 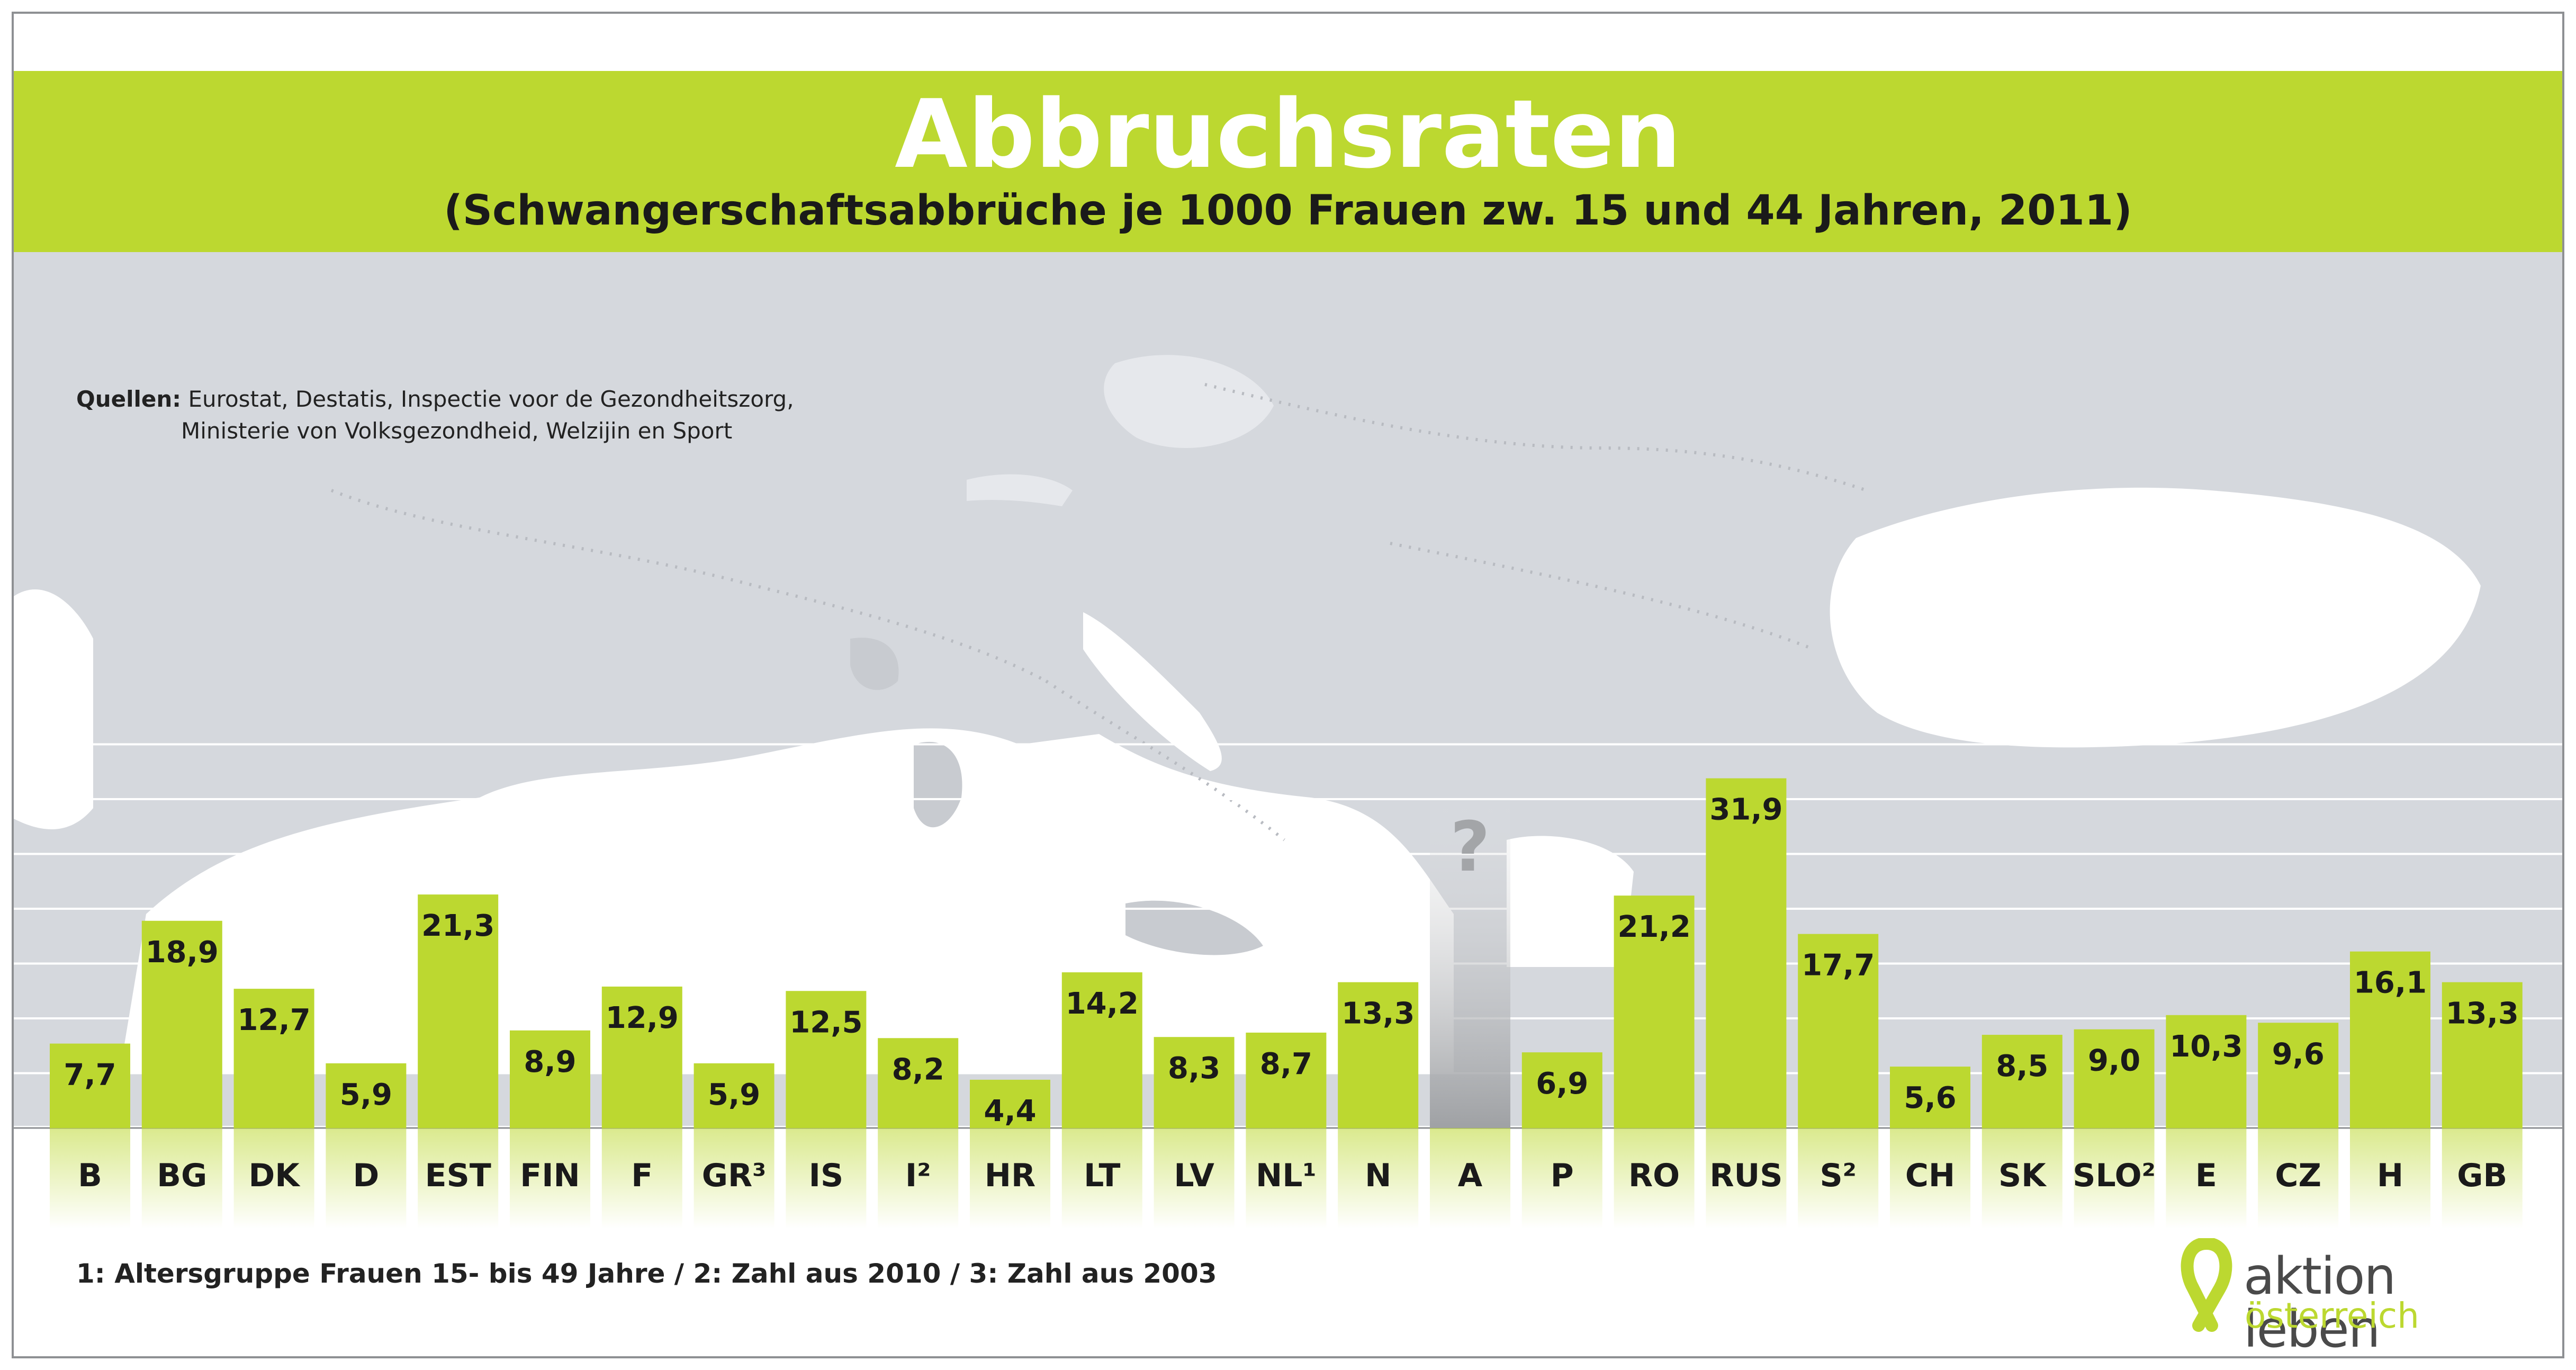 I want to click on value-label: 12,7, so click(x=274, y=1020).